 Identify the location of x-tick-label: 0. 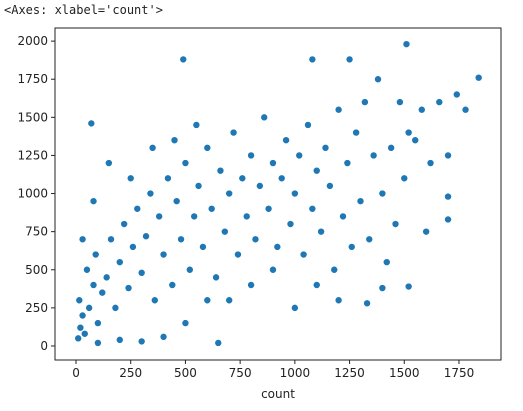
(76, 373).